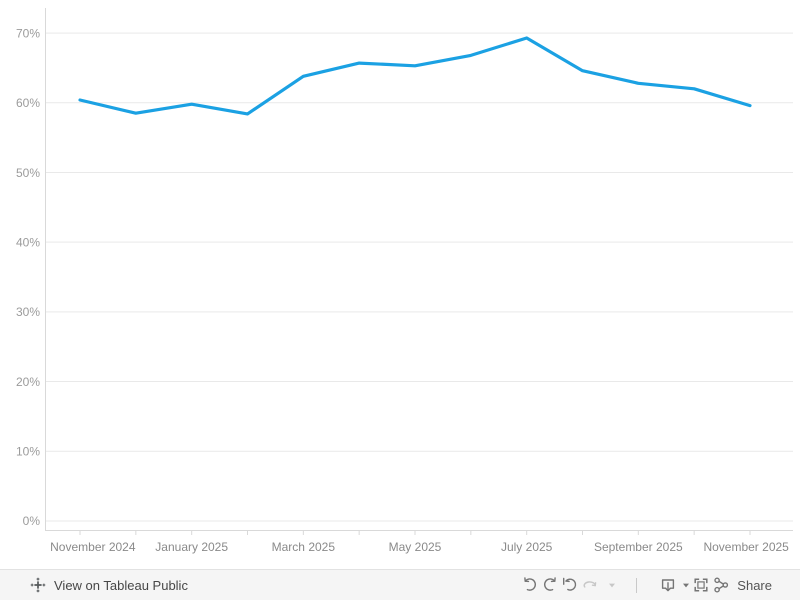  Describe the element at coordinates (598, 585) in the screenshot. I see `refresh-button` at that location.